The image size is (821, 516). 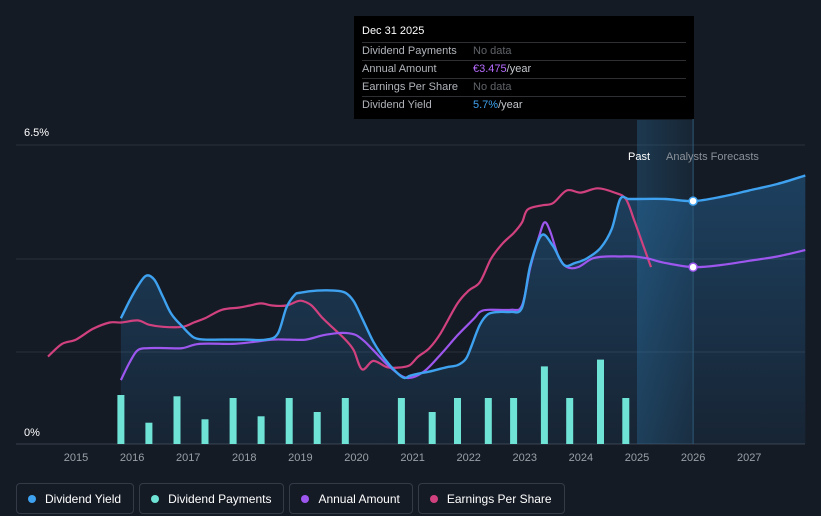 What do you see at coordinates (409, 51) in the screenshot?
I see `tooltip-label: Dividend Payments` at bounding box center [409, 51].